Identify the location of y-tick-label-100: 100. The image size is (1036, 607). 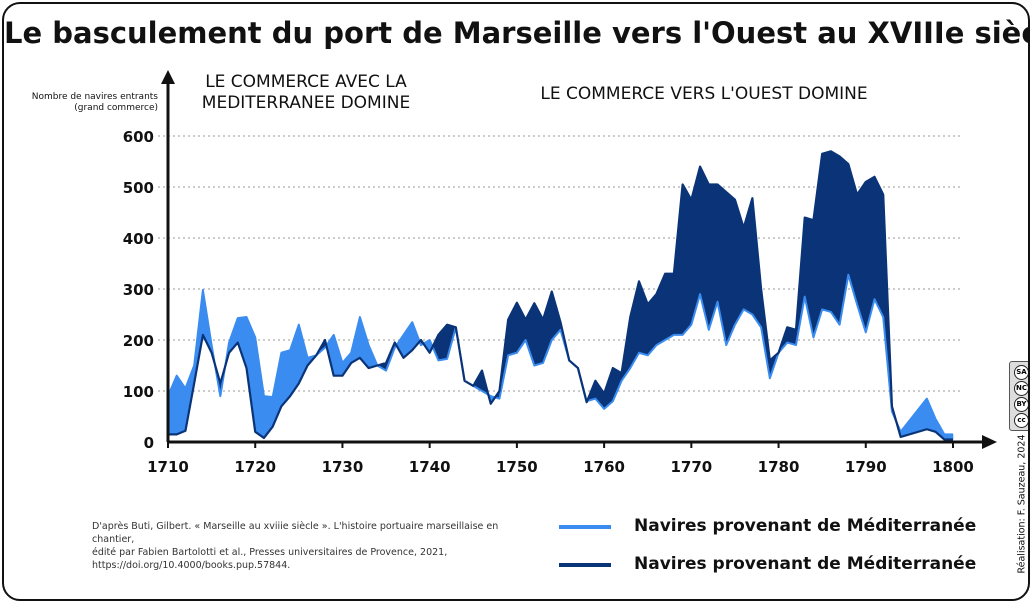
(138, 392).